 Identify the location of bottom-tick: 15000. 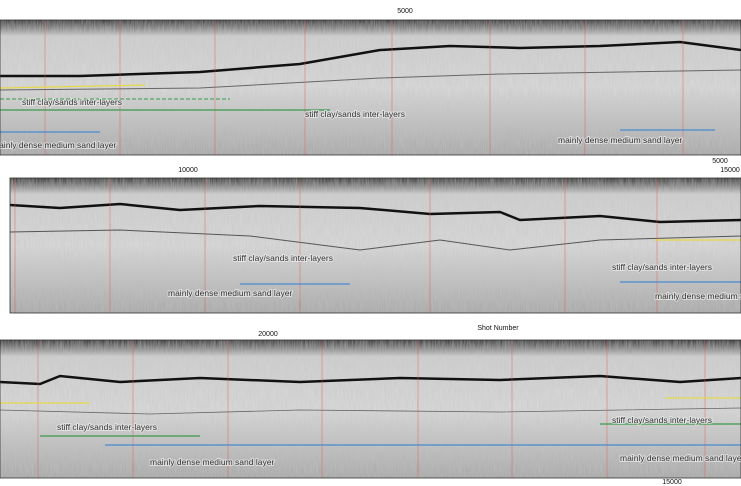
(672, 482).